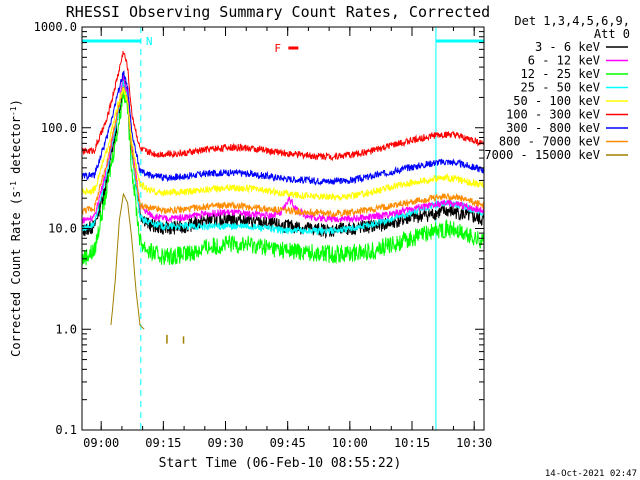  I want to click on y-axis-label-sup1: -1, so click(13, 186).